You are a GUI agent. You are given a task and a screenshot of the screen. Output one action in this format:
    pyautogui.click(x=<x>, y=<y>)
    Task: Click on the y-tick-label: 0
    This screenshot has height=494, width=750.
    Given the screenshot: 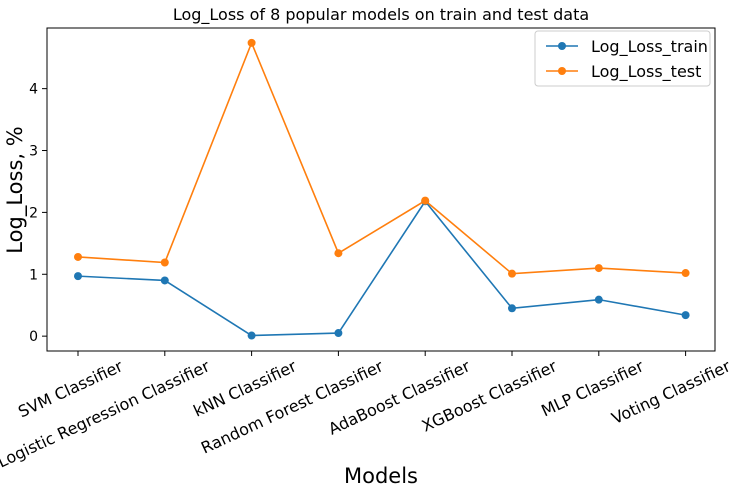 What is the action you would take?
    pyautogui.click(x=33, y=337)
    